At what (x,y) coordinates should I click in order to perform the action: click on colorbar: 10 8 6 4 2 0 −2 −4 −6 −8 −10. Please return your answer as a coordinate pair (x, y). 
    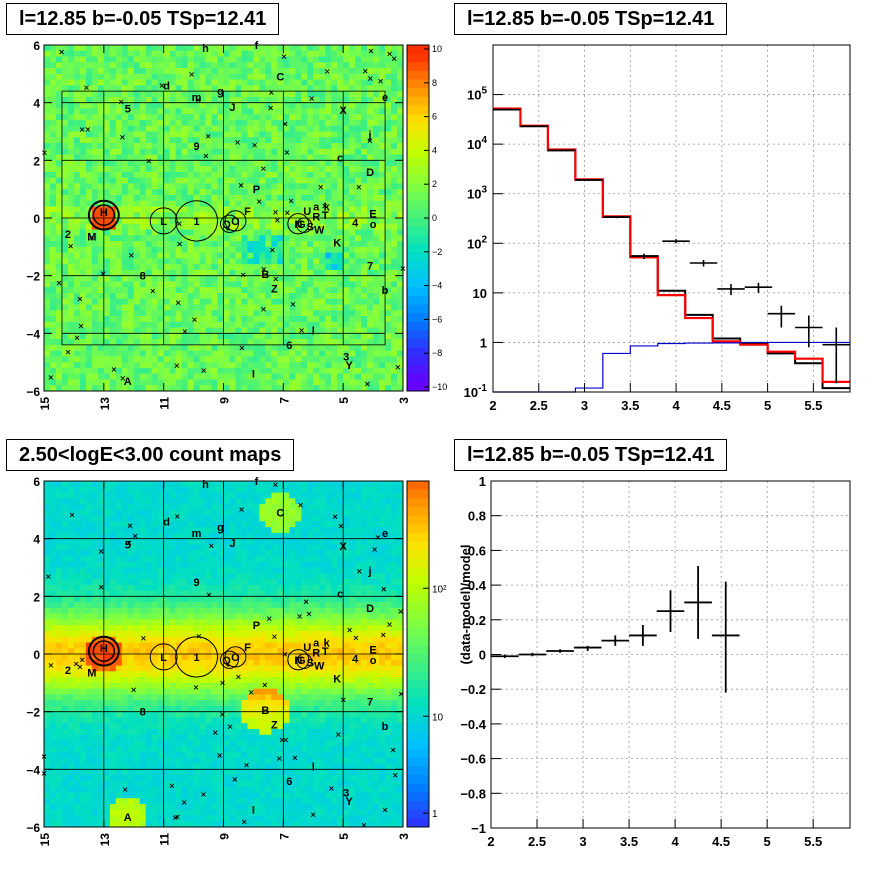
    Looking at the image, I should click on (426, 218).